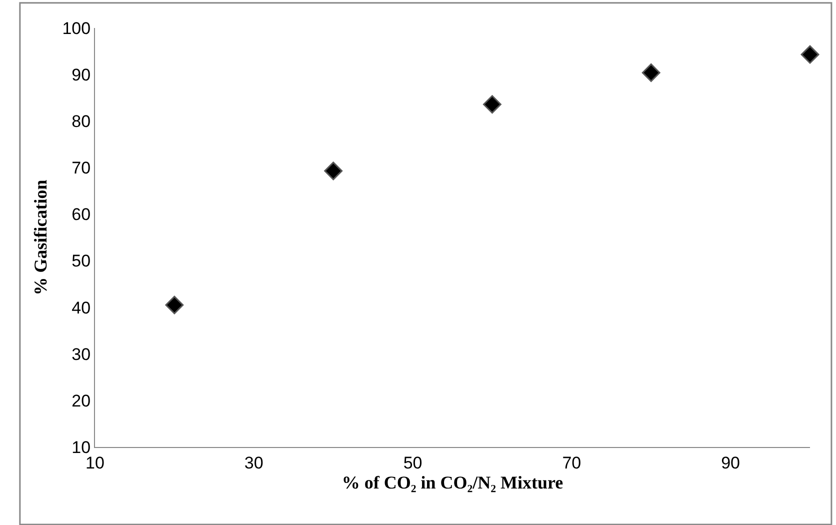  Describe the element at coordinates (81, 122) in the screenshot. I see `y-tick-label: 80` at that location.